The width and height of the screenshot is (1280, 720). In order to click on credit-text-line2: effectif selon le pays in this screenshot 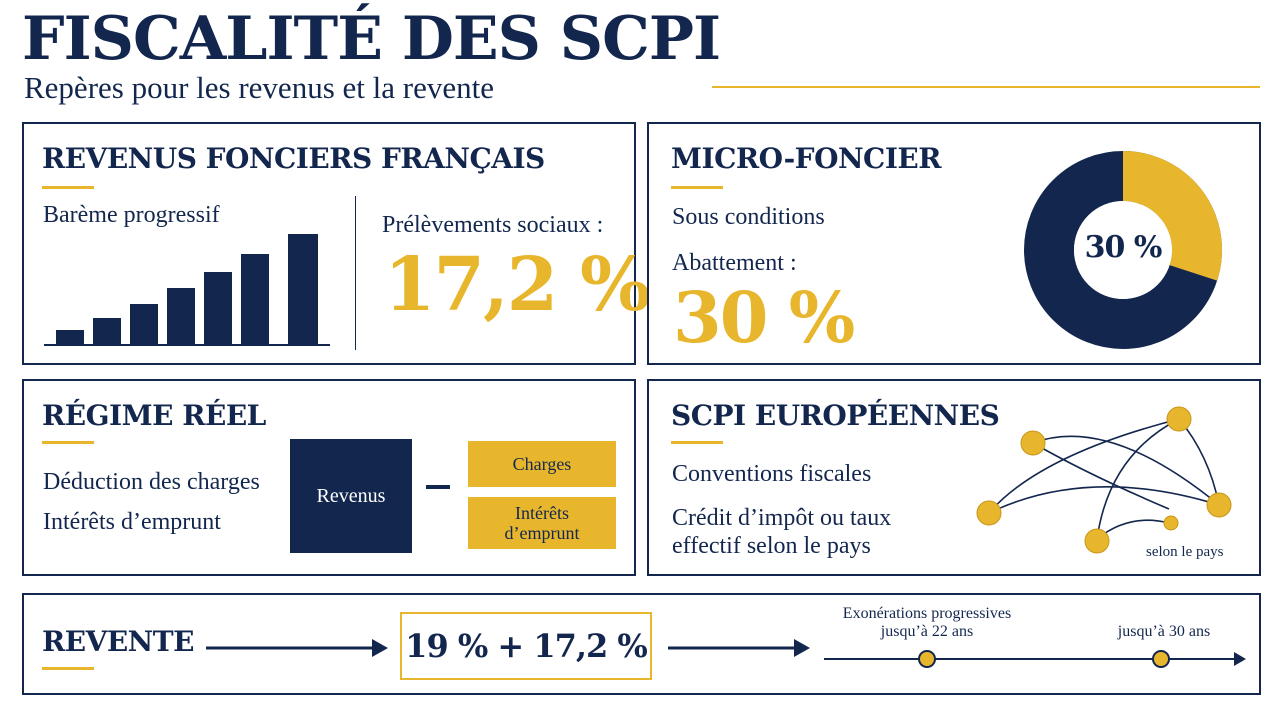, I will do `click(771, 546)`.